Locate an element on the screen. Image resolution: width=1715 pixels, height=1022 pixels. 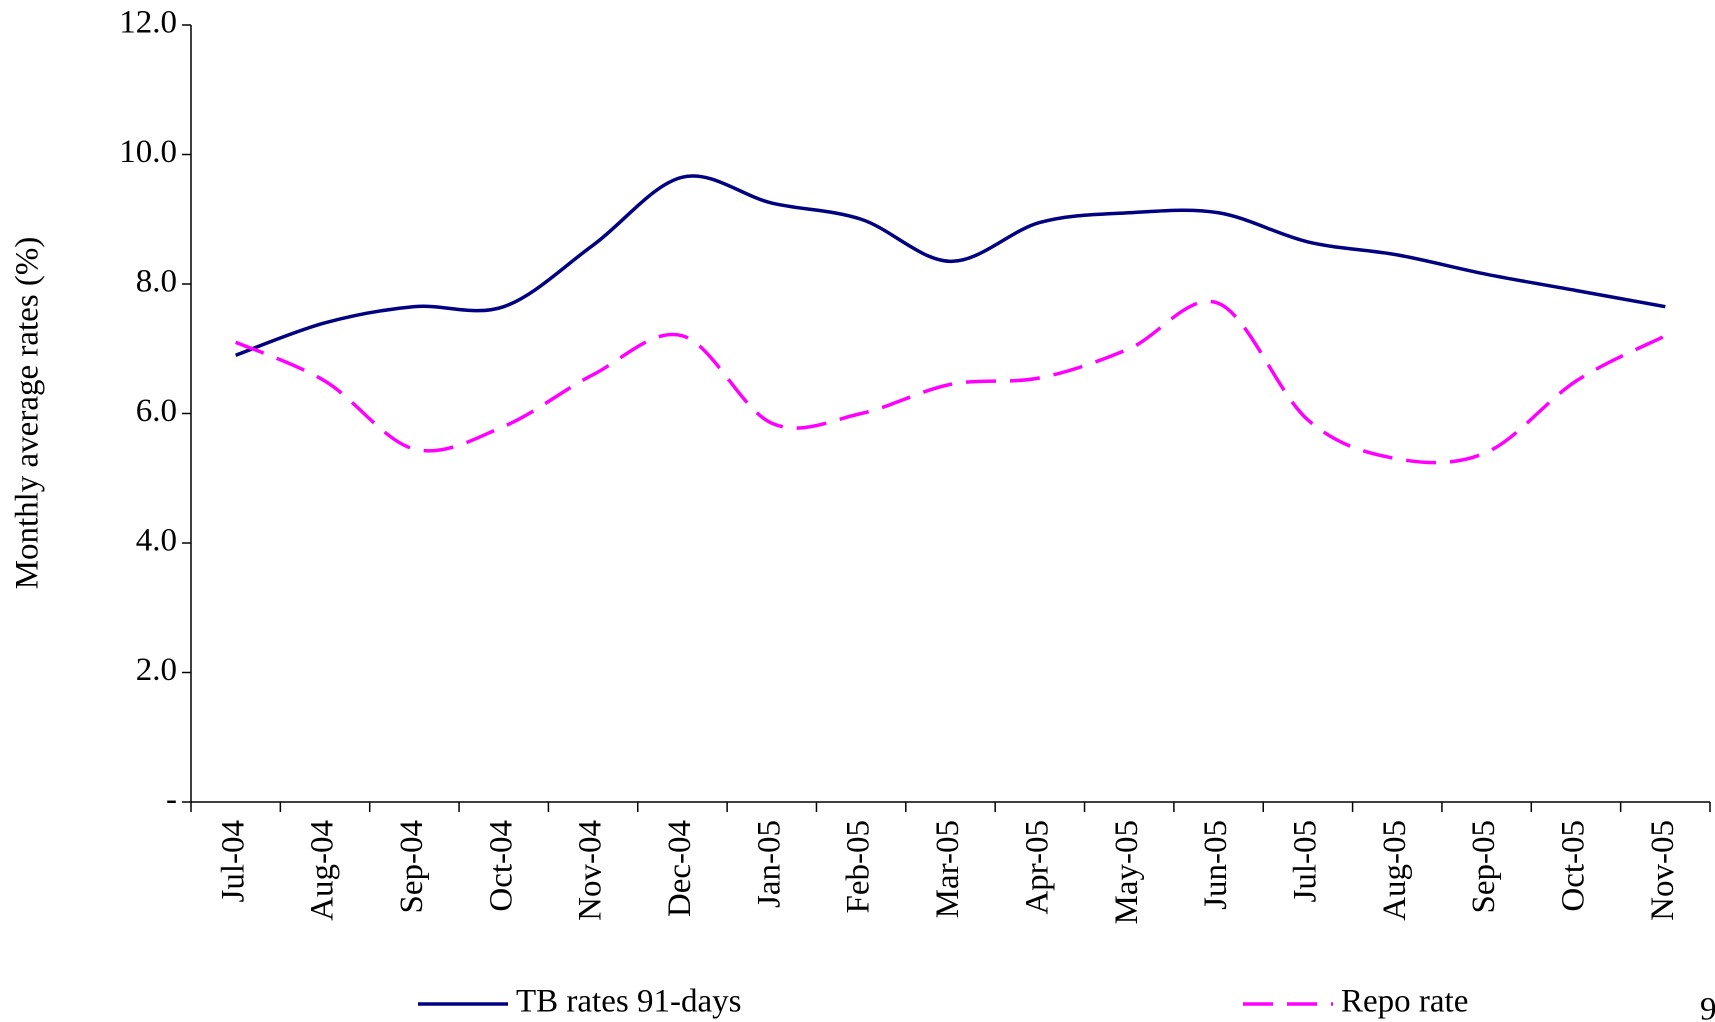
y-tick-label: - is located at coordinates (171, 800).